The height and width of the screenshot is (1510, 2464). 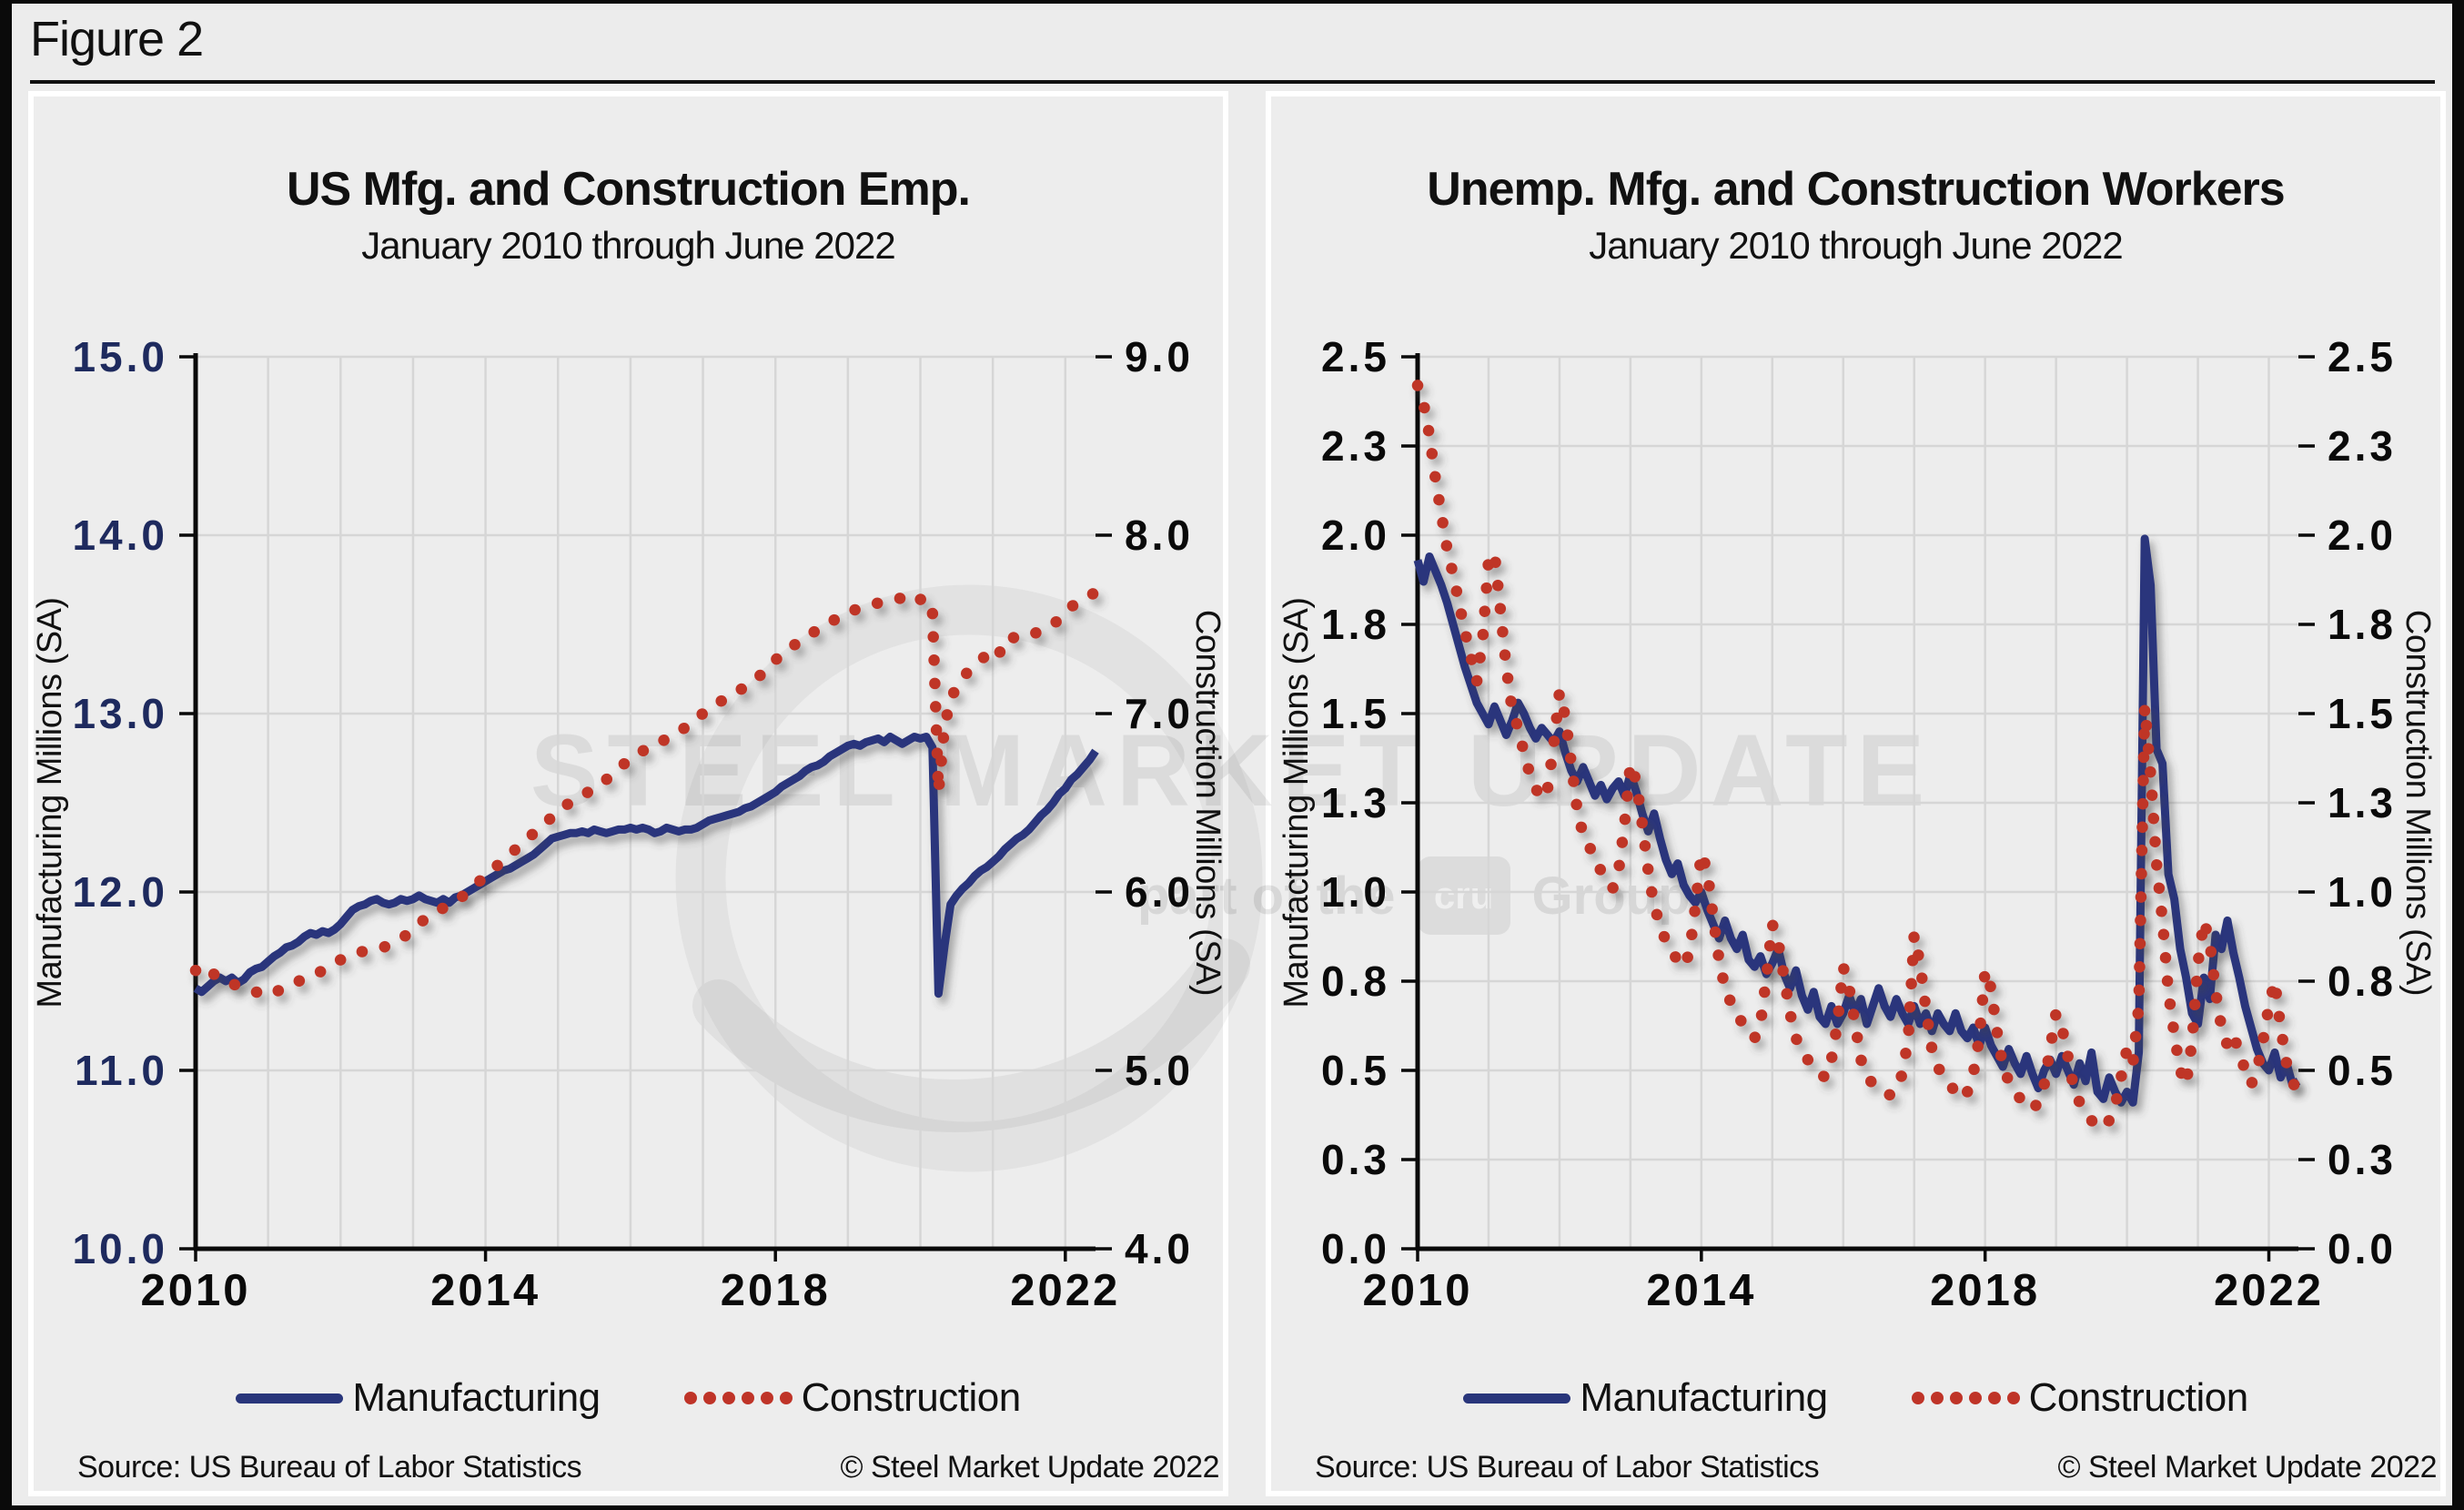 What do you see at coordinates (628, 245) in the screenshot?
I see `employment-chart-subtitle: January 2010 through June 2022` at bounding box center [628, 245].